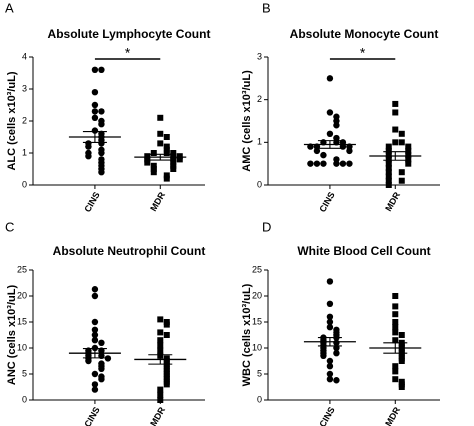  What do you see at coordinates (363, 251) in the screenshot?
I see `chart-title: White Blood Cell Count` at bounding box center [363, 251].